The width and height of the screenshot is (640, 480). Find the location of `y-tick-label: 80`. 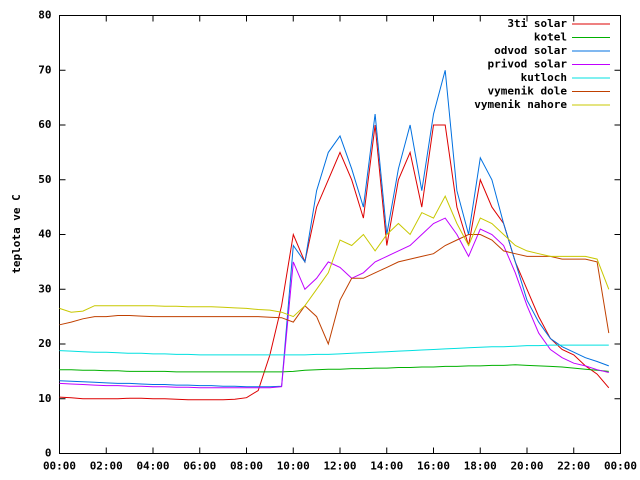

y-tick-label: 80 is located at coordinates (44, 15).